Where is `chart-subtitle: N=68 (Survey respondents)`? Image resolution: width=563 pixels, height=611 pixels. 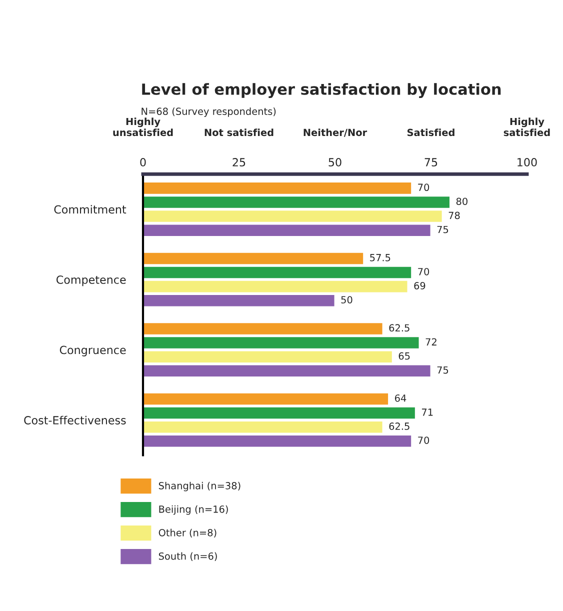 chart-subtitle: N=68 (Survey respondents) is located at coordinates (209, 112).